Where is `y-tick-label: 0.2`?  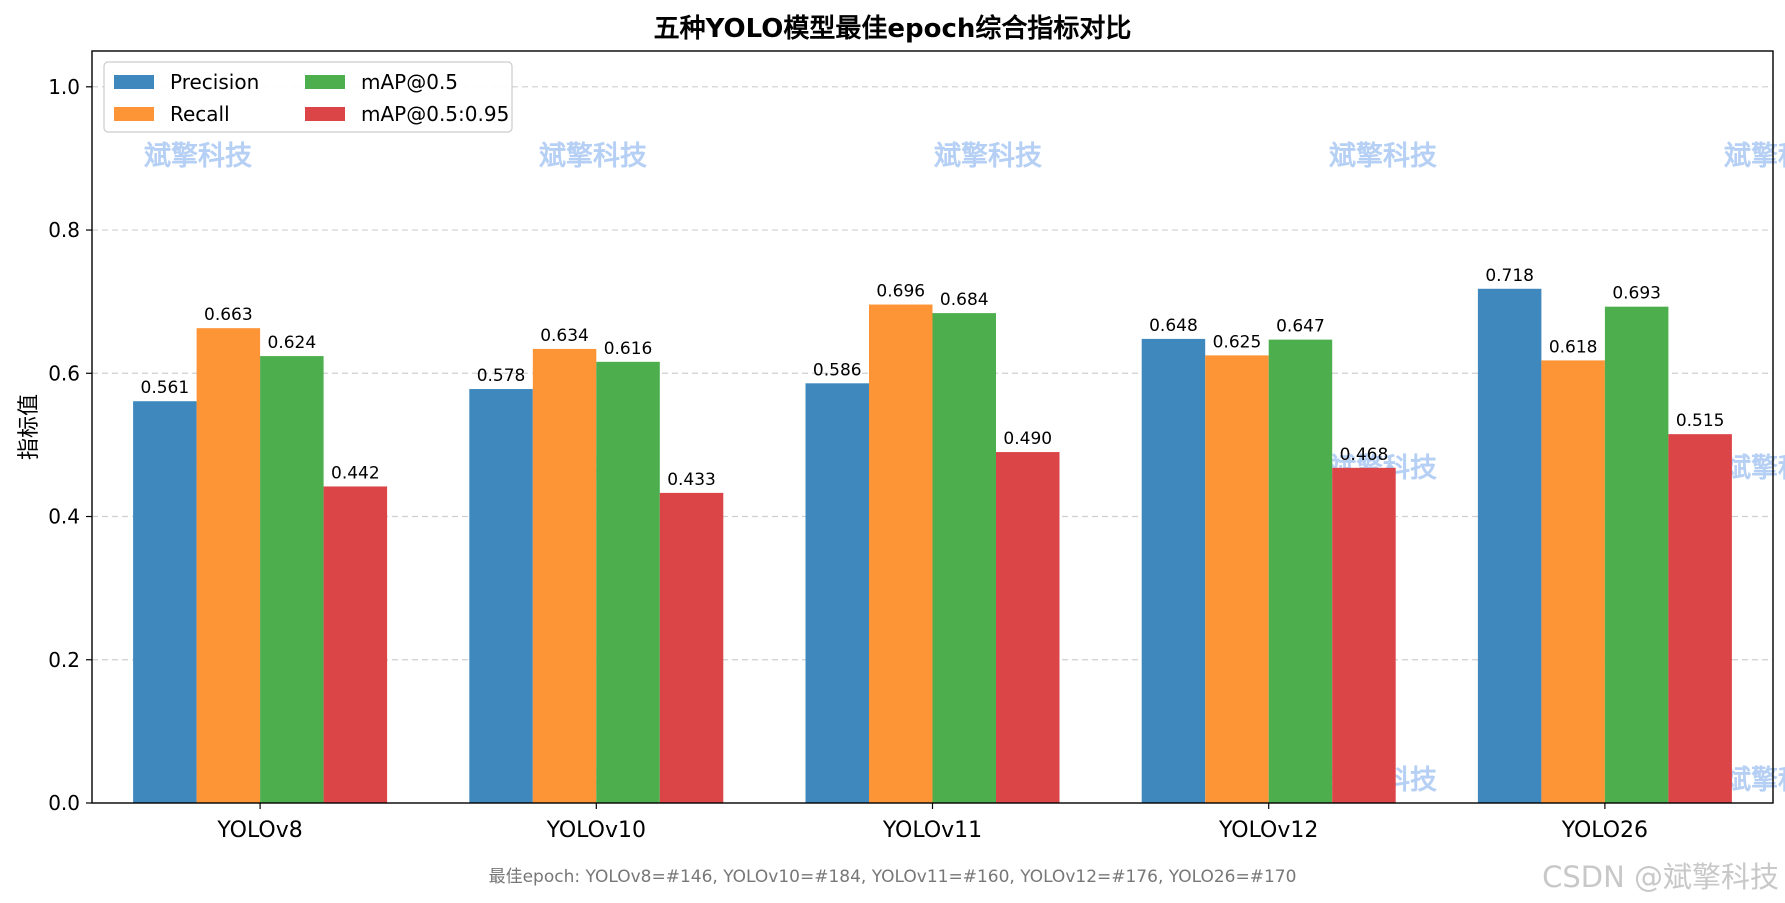 y-tick-label: 0.2 is located at coordinates (64, 660).